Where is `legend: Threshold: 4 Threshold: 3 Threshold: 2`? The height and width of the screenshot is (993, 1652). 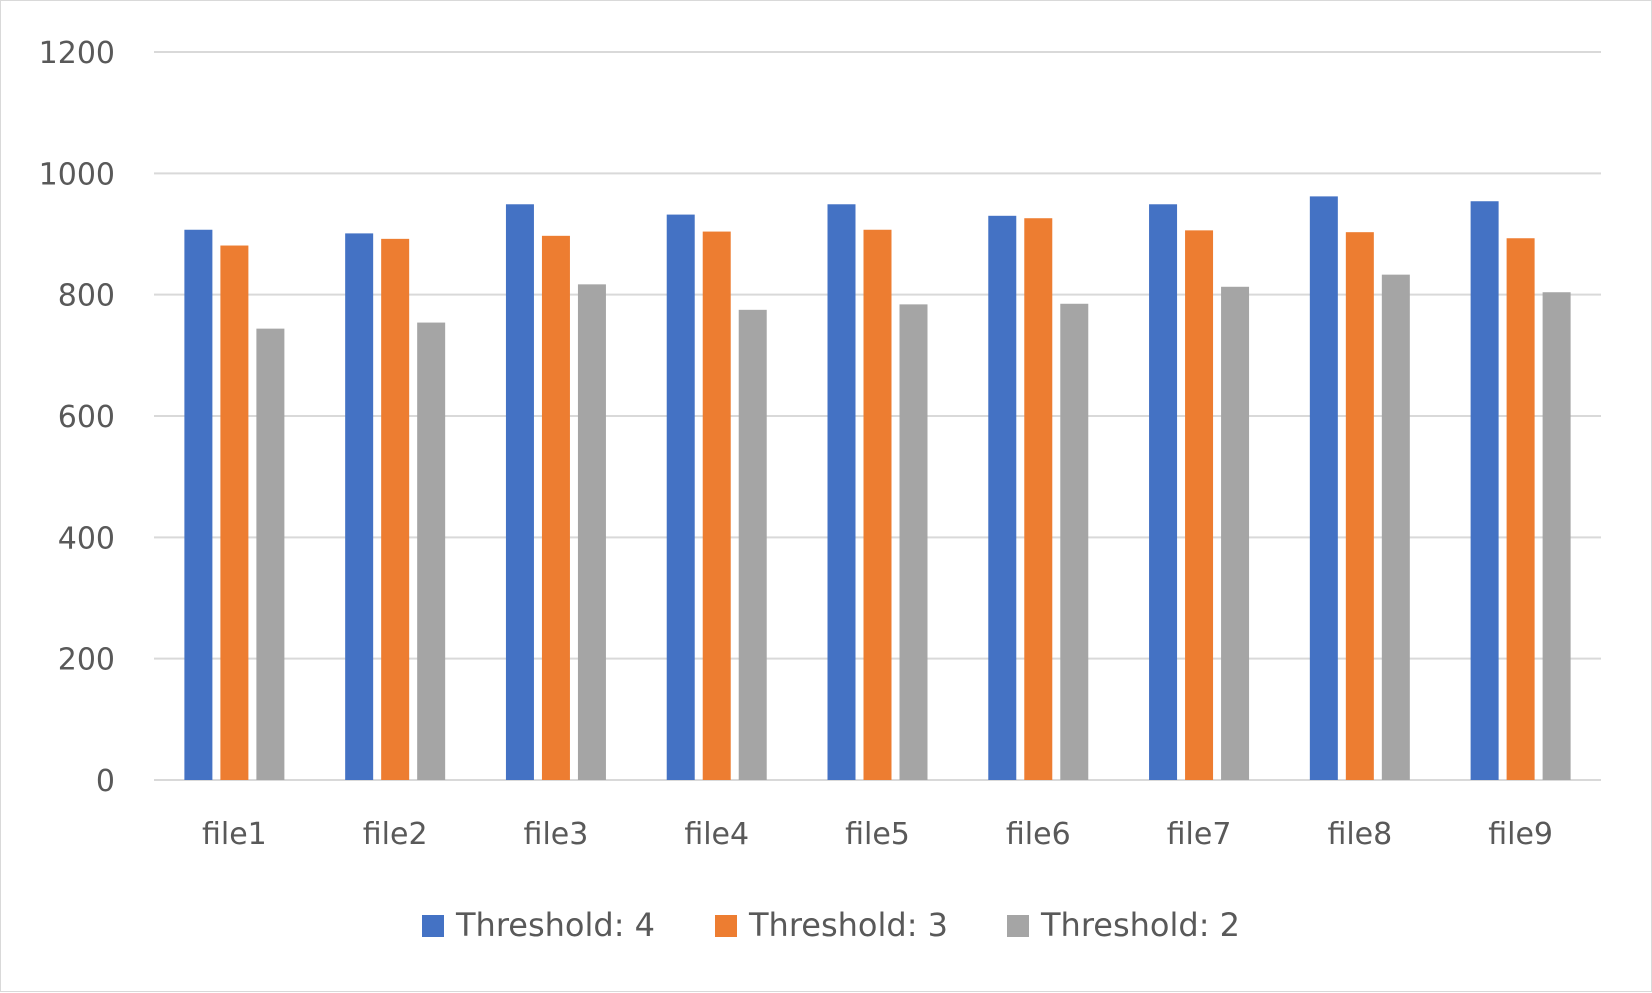
legend: Threshold: 4 Threshold: 3 Threshold: 2 is located at coordinates (831, 925).